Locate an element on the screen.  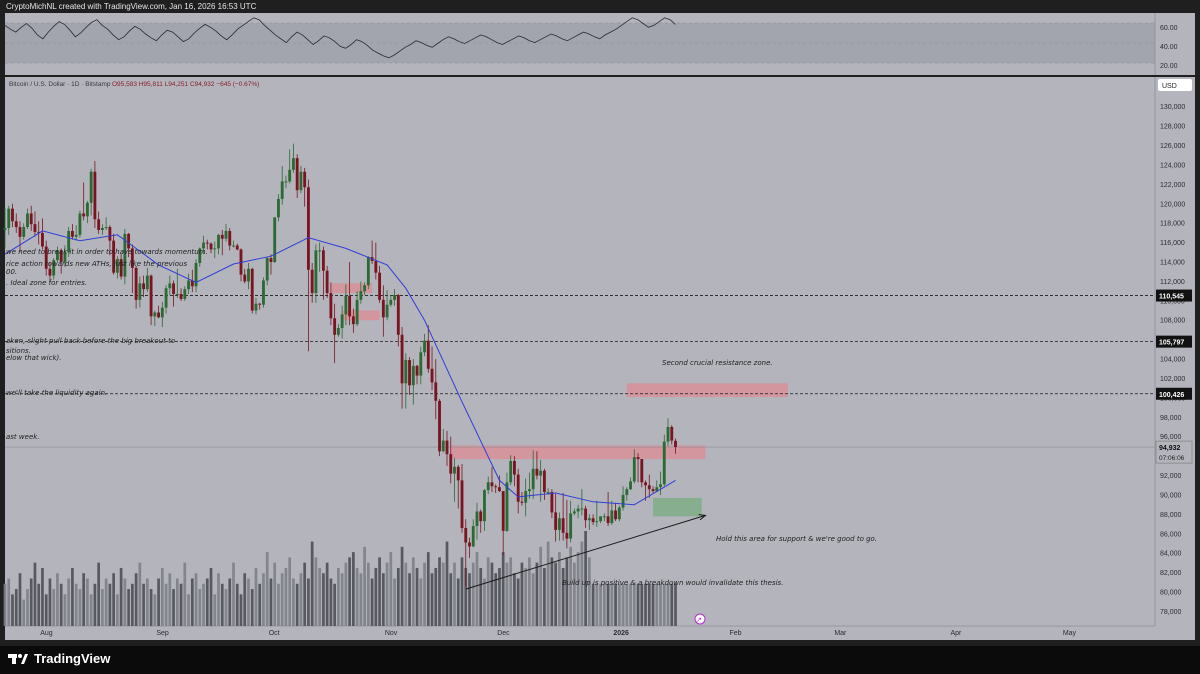
price-tick: 108,000 is located at coordinates (1172, 321).